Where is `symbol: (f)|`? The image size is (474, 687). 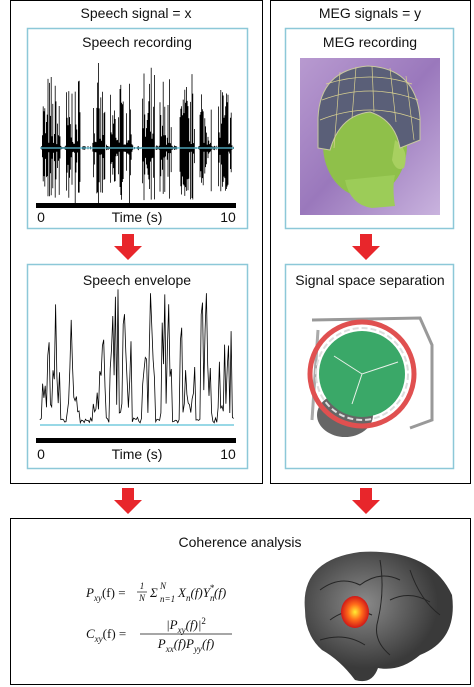
symbol: (f)| is located at coordinates (194, 624).